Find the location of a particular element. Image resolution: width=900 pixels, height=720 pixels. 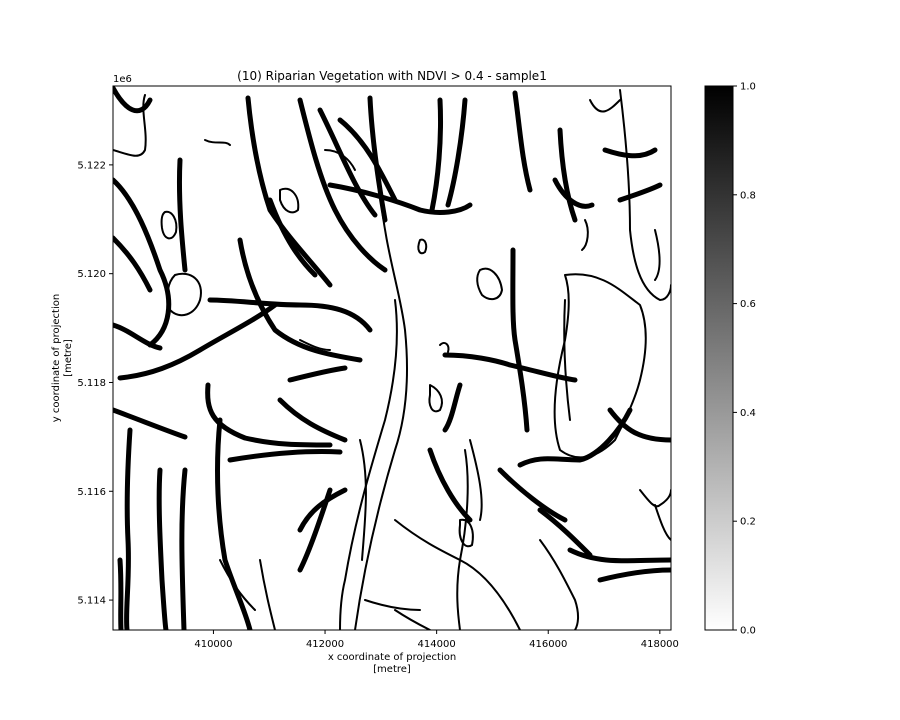

x-tick-label: 410000 is located at coordinates (213, 644).